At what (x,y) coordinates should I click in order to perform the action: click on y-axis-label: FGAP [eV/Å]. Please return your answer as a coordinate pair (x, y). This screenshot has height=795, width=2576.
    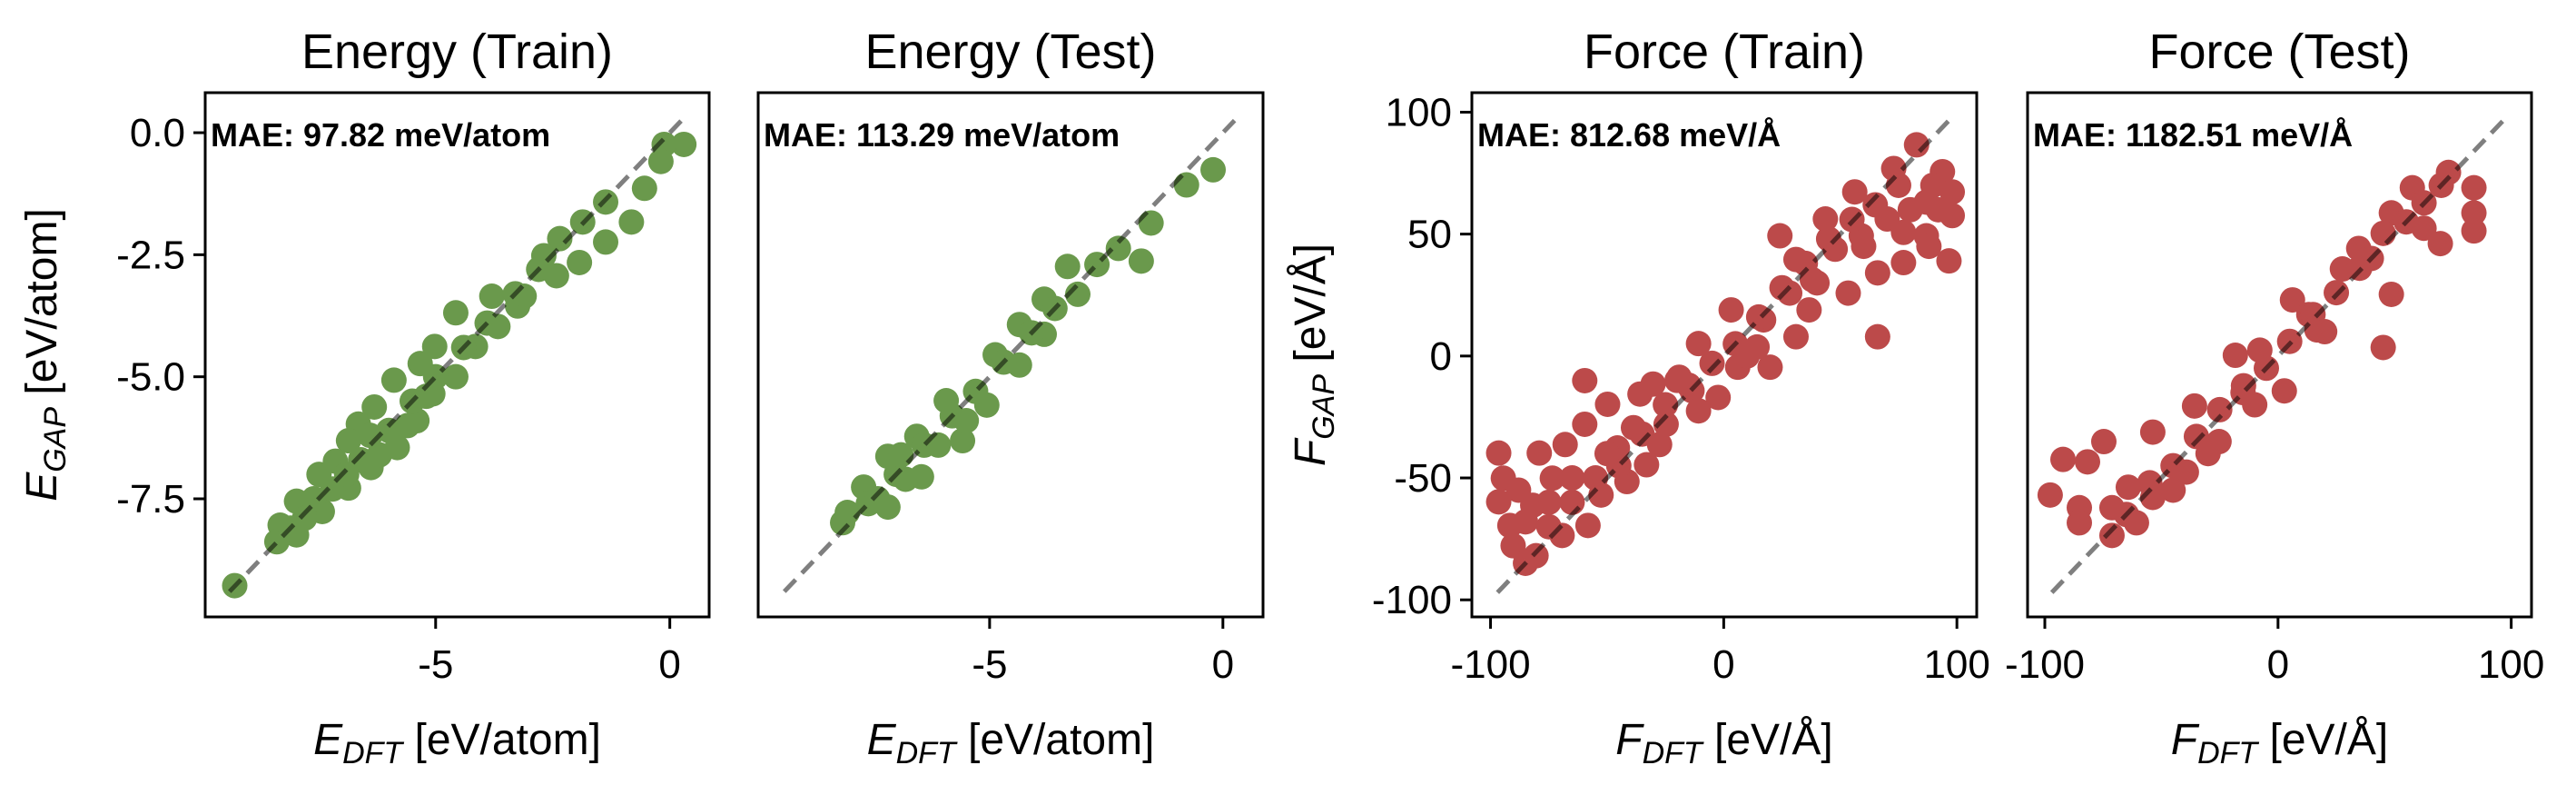
    Looking at the image, I should click on (1314, 354).